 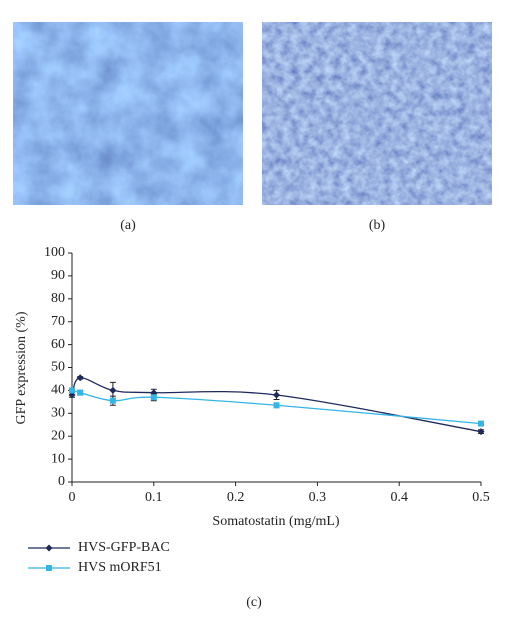 I want to click on y-tick-label: 30, so click(x=58, y=413).